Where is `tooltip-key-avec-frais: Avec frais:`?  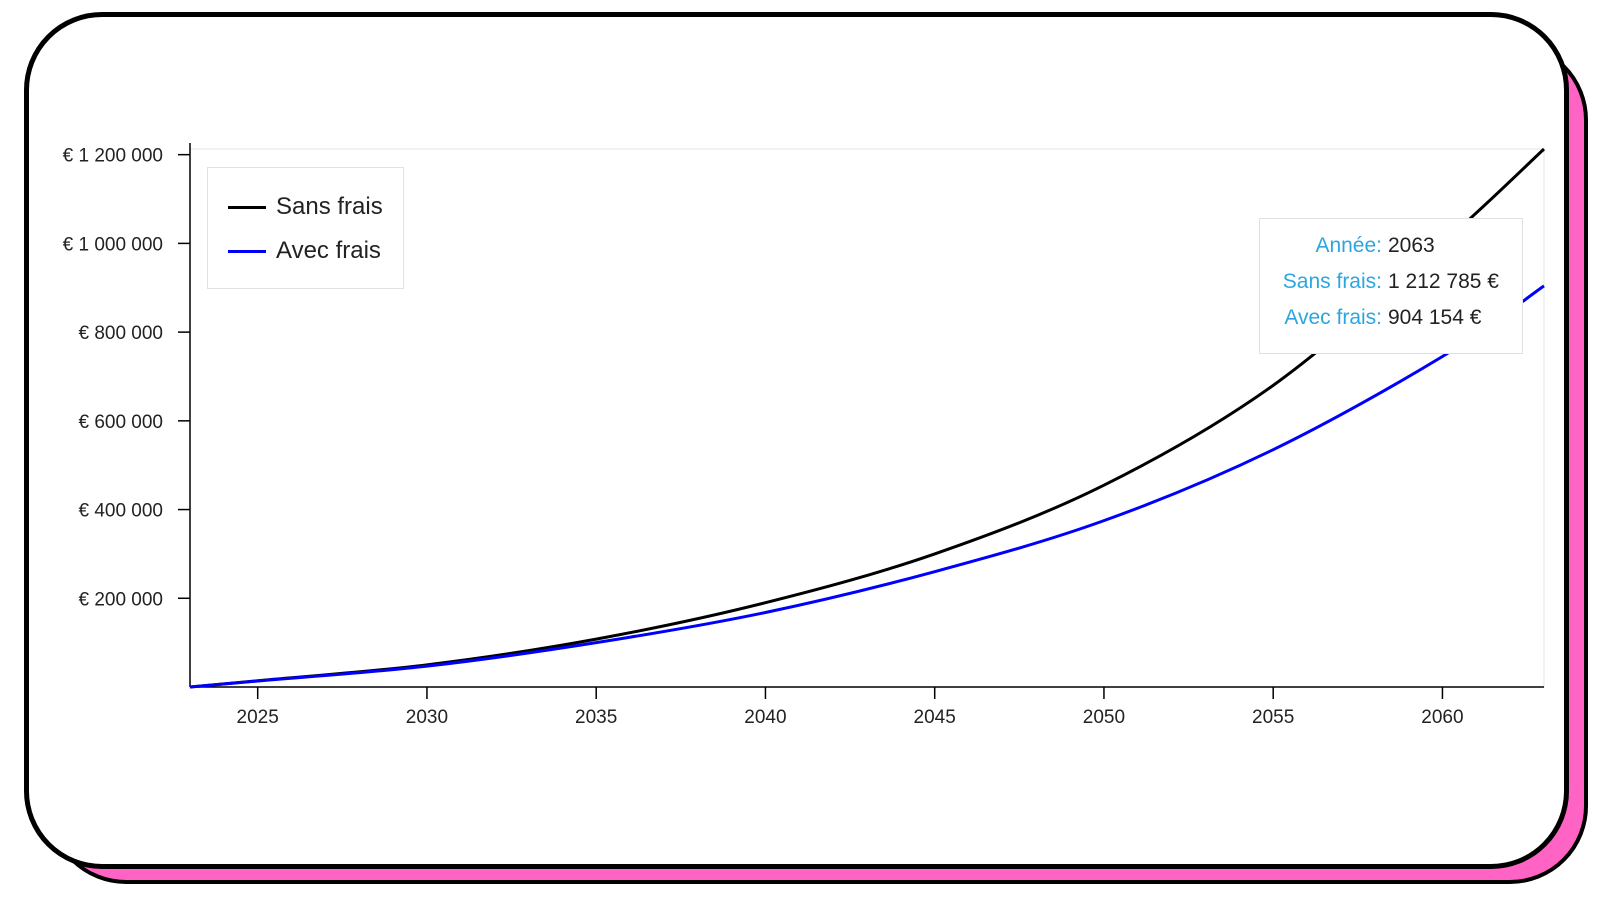
tooltip-key-avec-frais: Avec frais: is located at coordinates (1333, 317).